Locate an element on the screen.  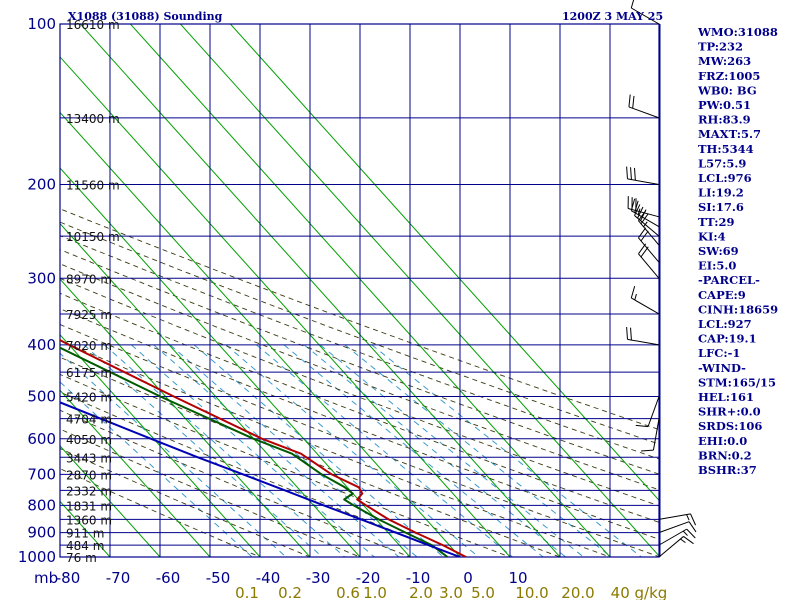
index-line: SHR+:0.0 is located at coordinates (729, 412).